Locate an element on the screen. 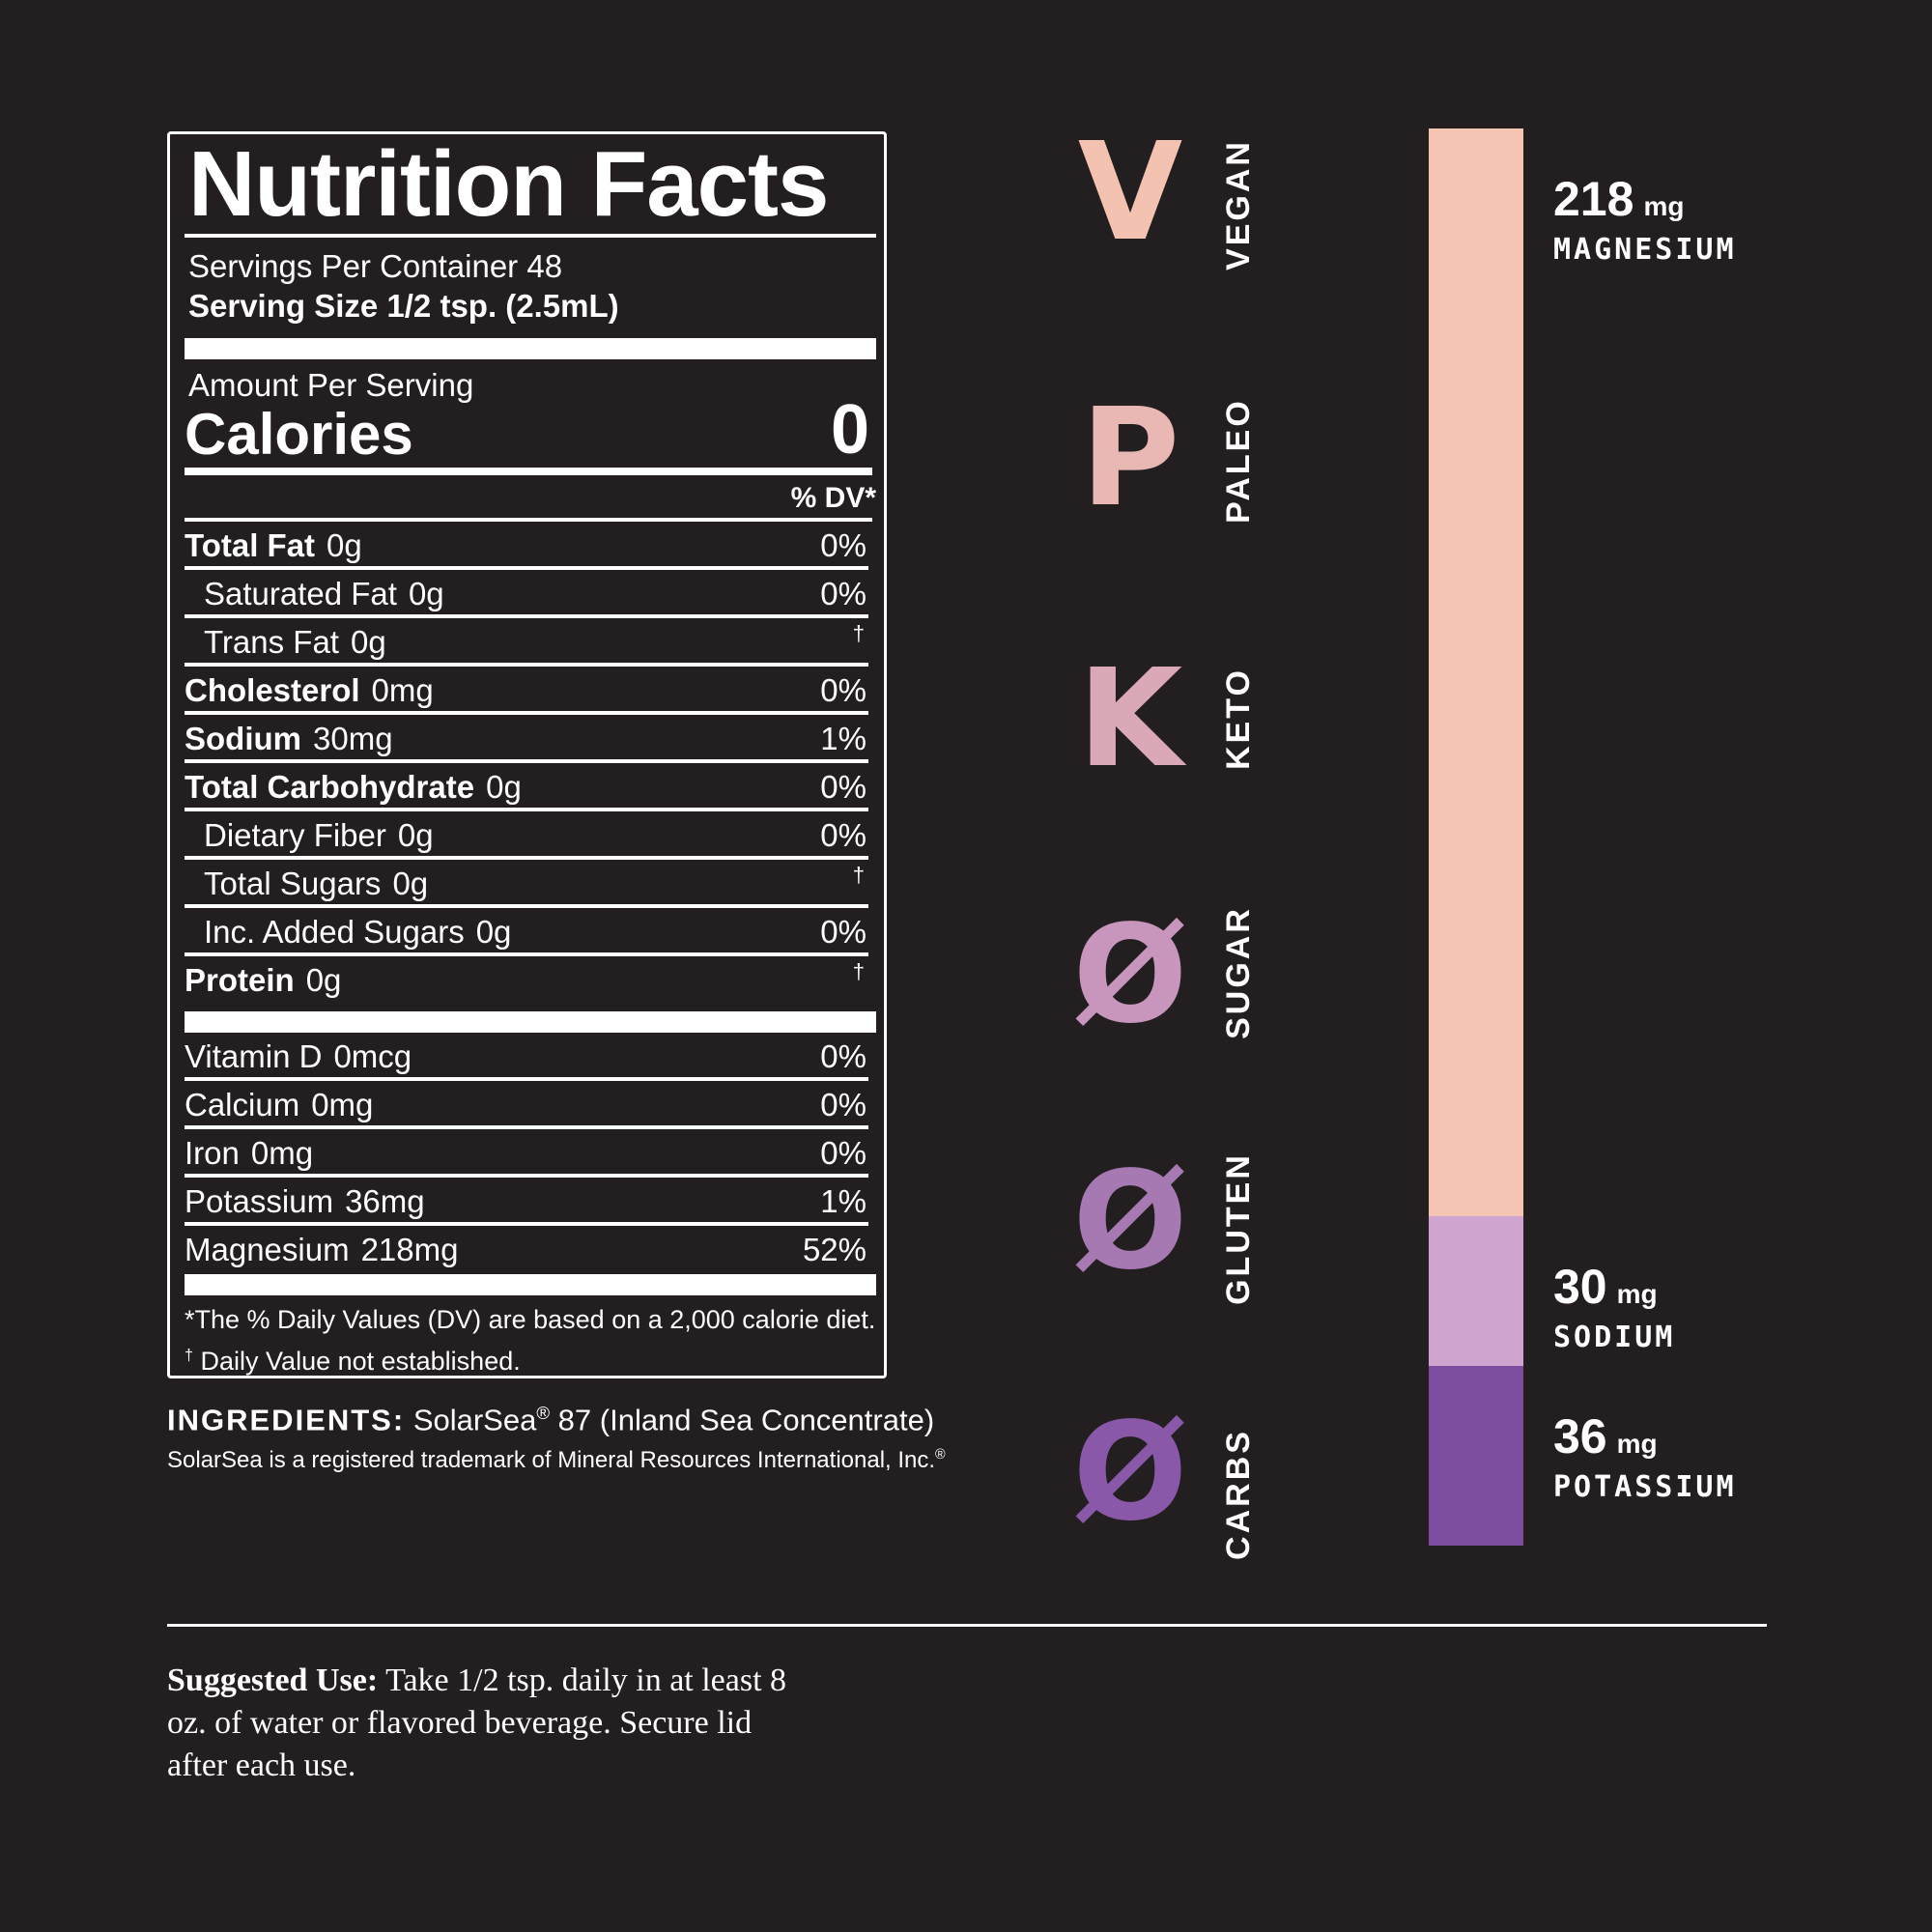 This screenshot has height=1932, width=1932. servings-per-container: Servings Per Container 48 is located at coordinates (375, 266).